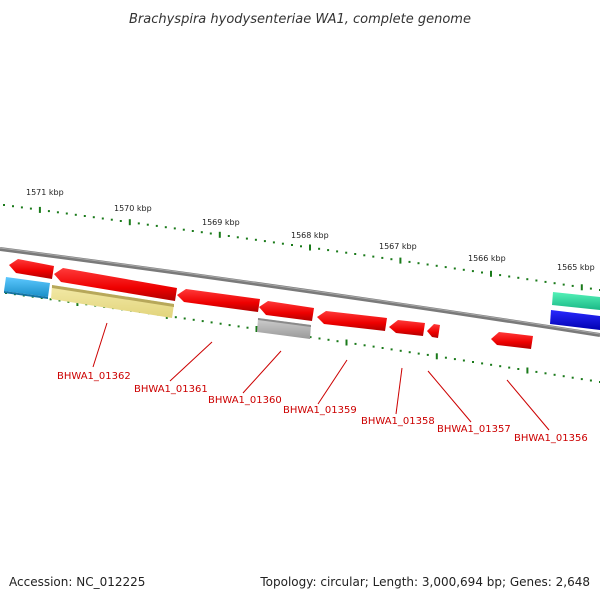 The width and height of the screenshot is (600, 600). What do you see at coordinates (27, 287) in the screenshot?
I see `feature-cyan` at bounding box center [27, 287].